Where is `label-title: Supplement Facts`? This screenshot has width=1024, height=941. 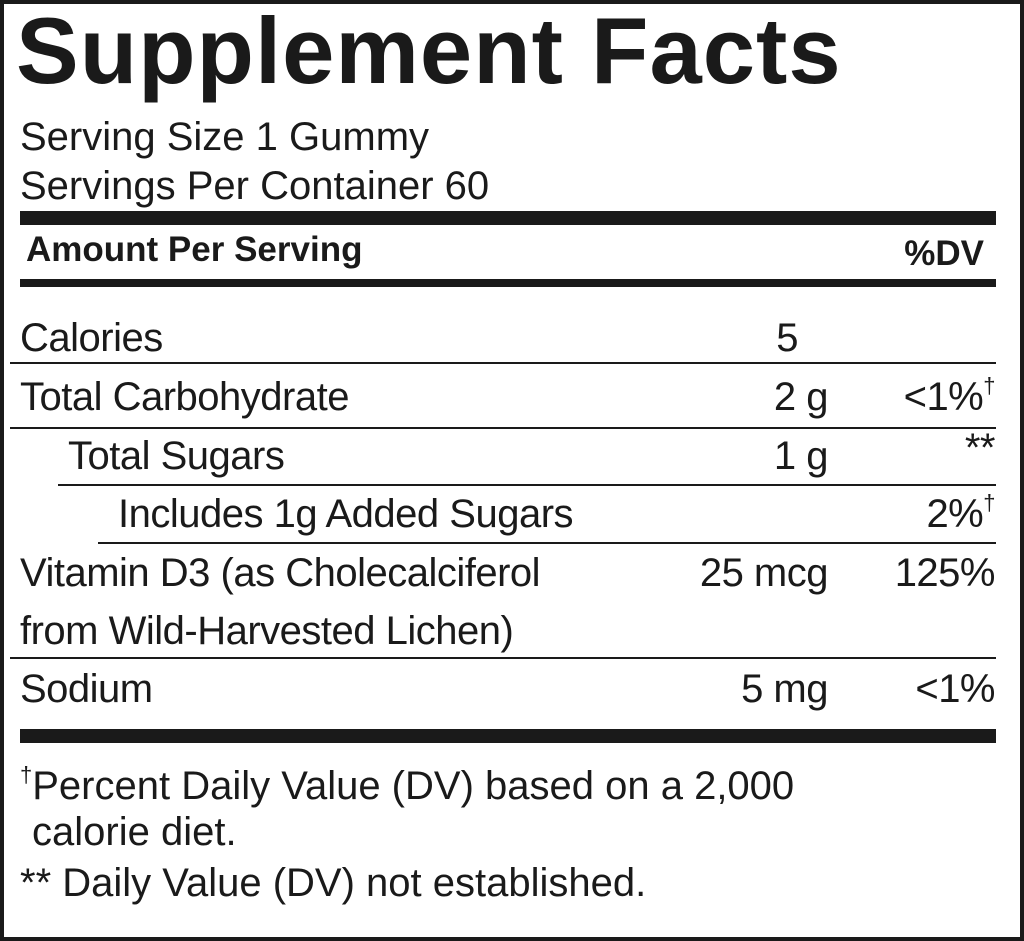 label-title: Supplement Facts is located at coordinates (429, 51).